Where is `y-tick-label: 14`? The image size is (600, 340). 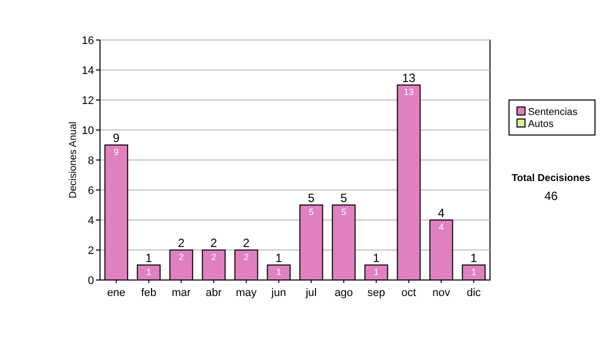 y-tick-label: 14 is located at coordinates (88, 71).